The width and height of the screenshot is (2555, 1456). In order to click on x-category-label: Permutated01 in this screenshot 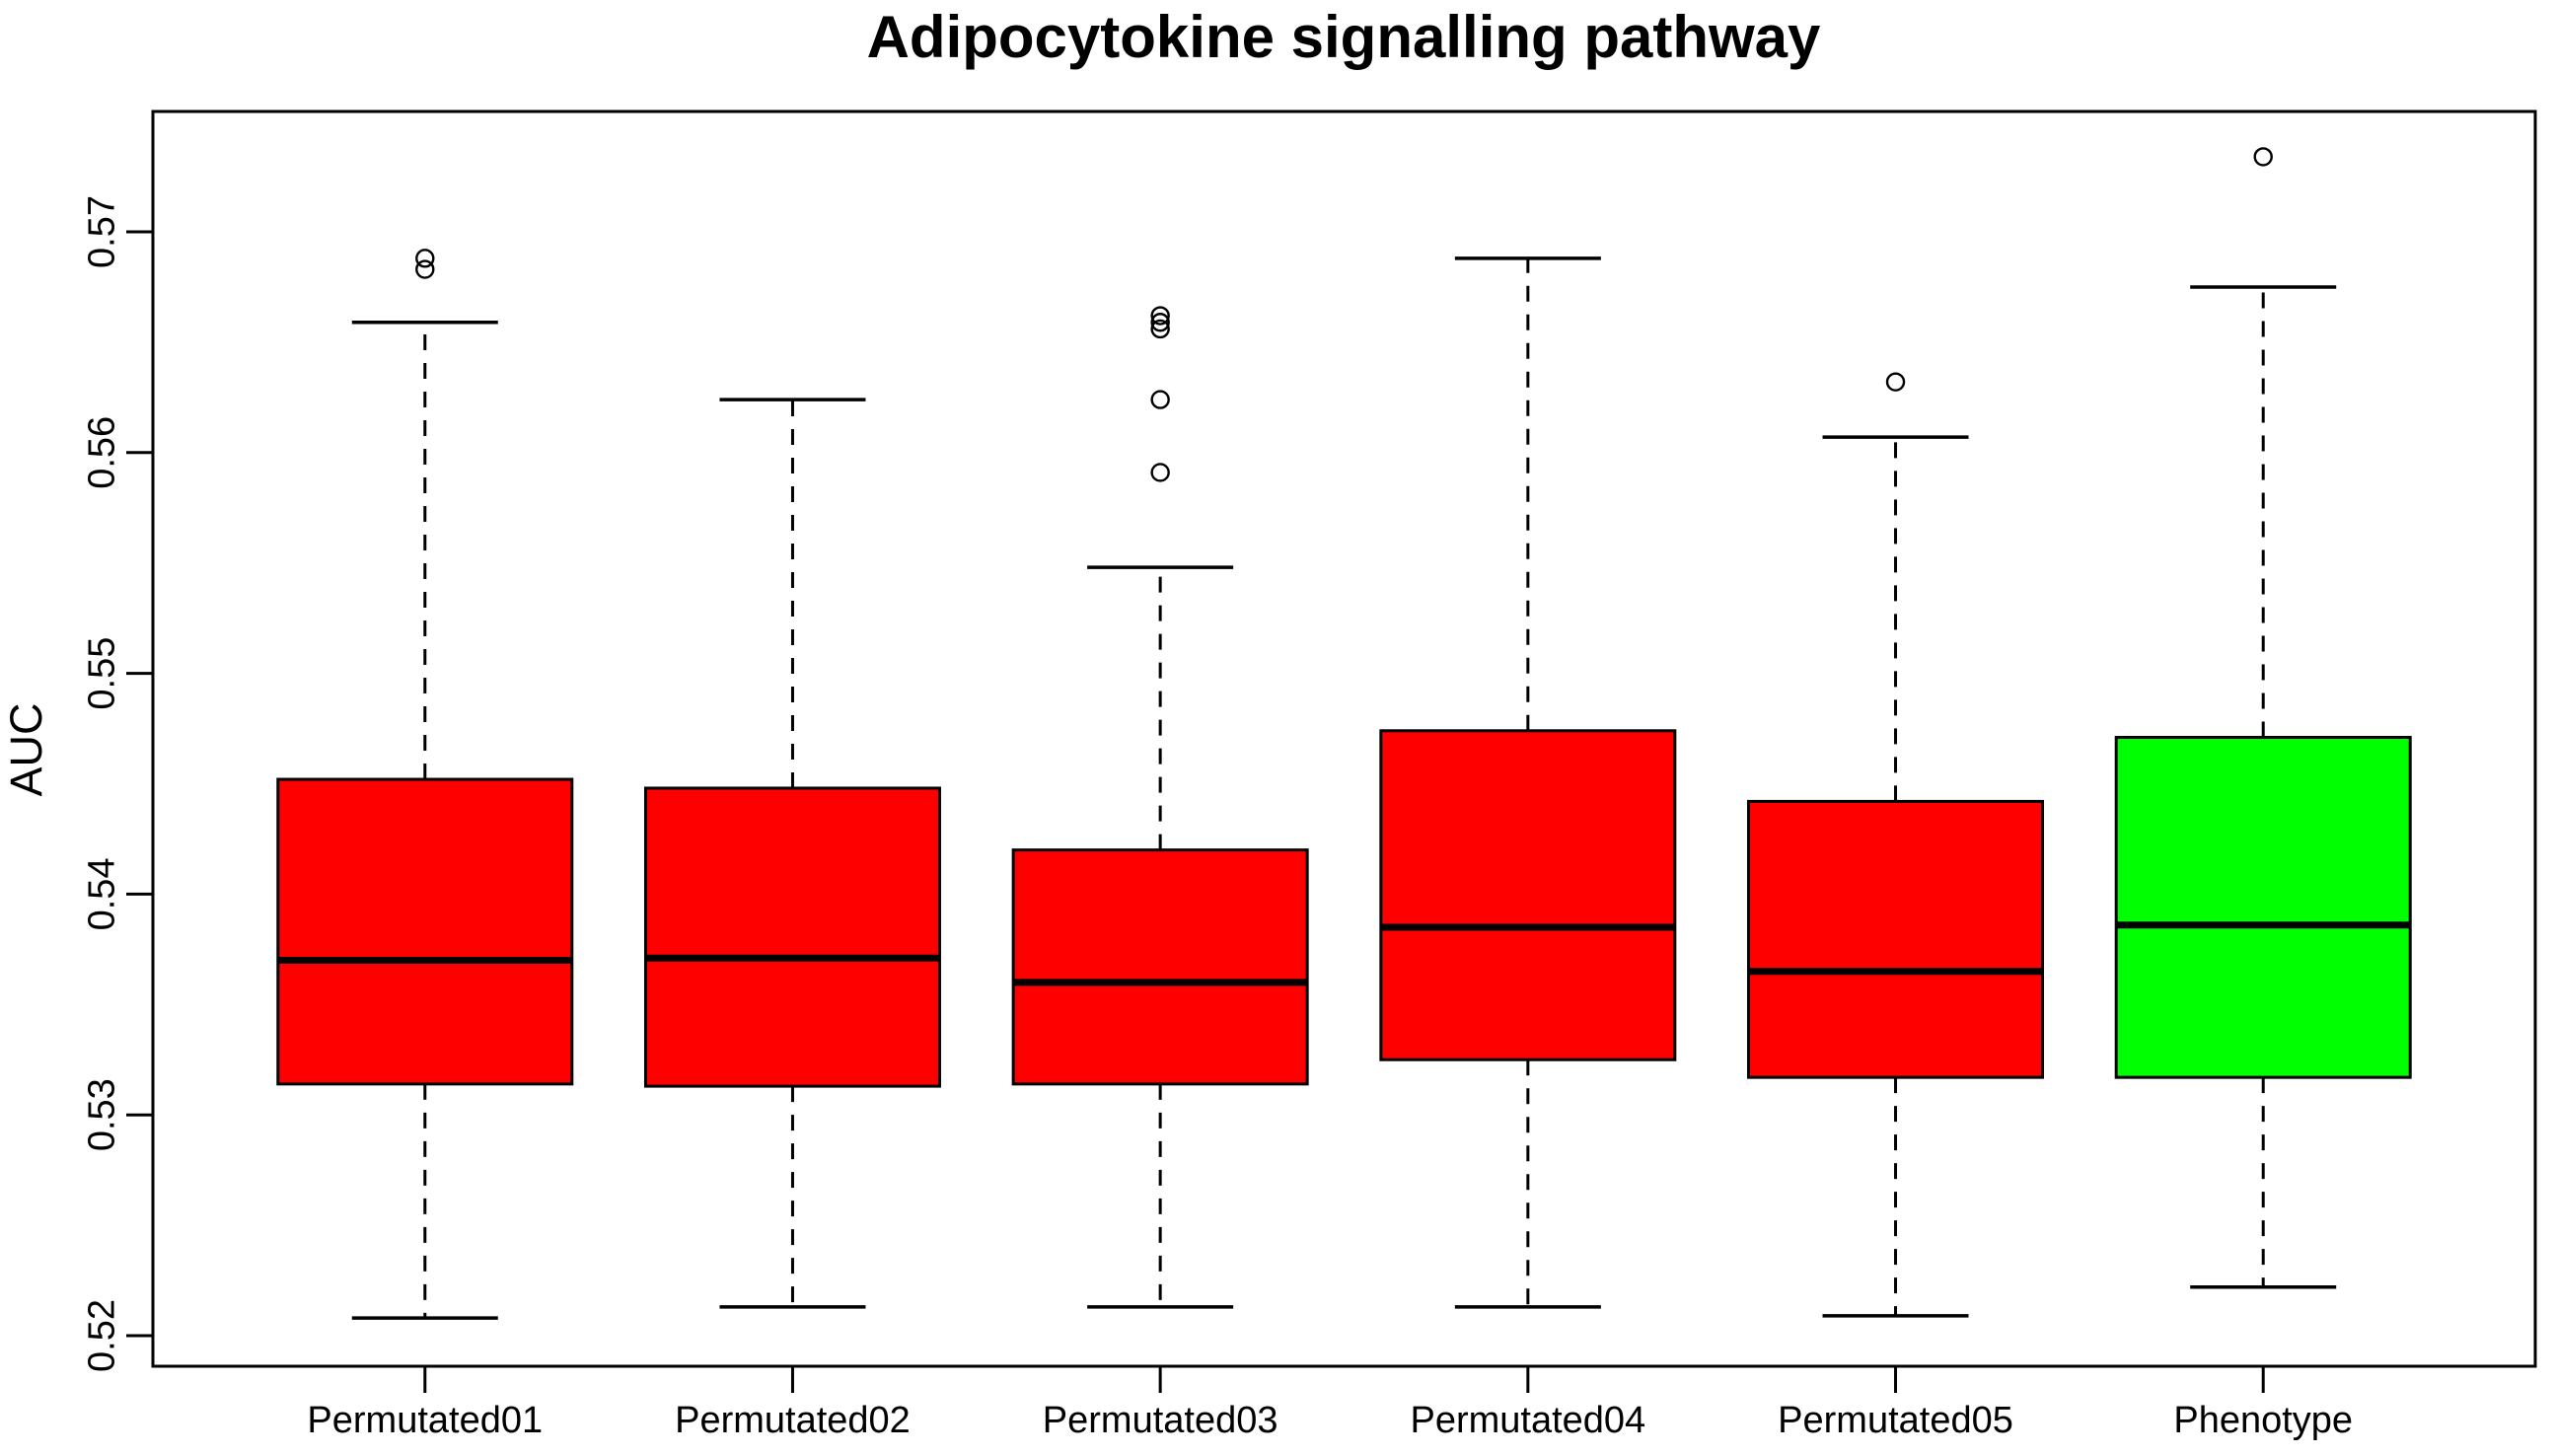, I will do `click(425, 1420)`.